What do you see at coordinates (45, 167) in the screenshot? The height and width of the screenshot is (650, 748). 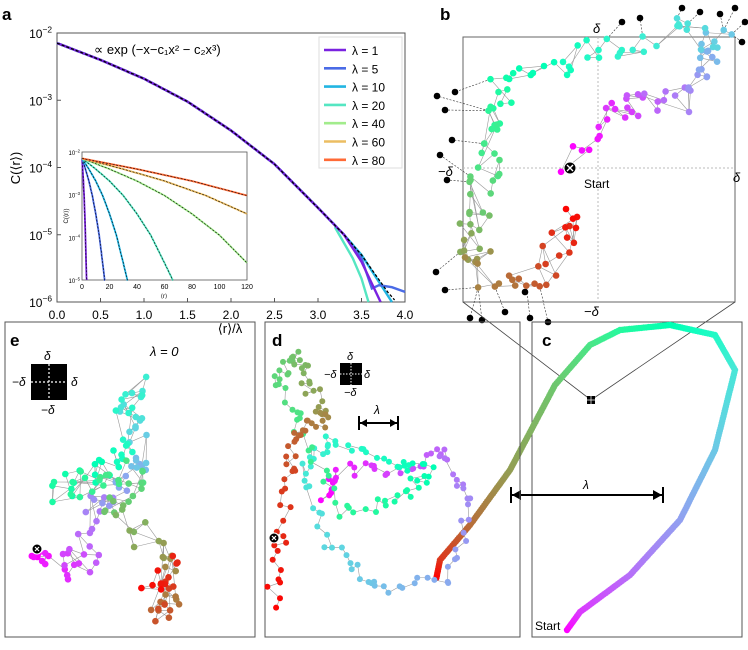 I see `y-tick-labels: 10−210−310−410−510−6` at bounding box center [45, 167].